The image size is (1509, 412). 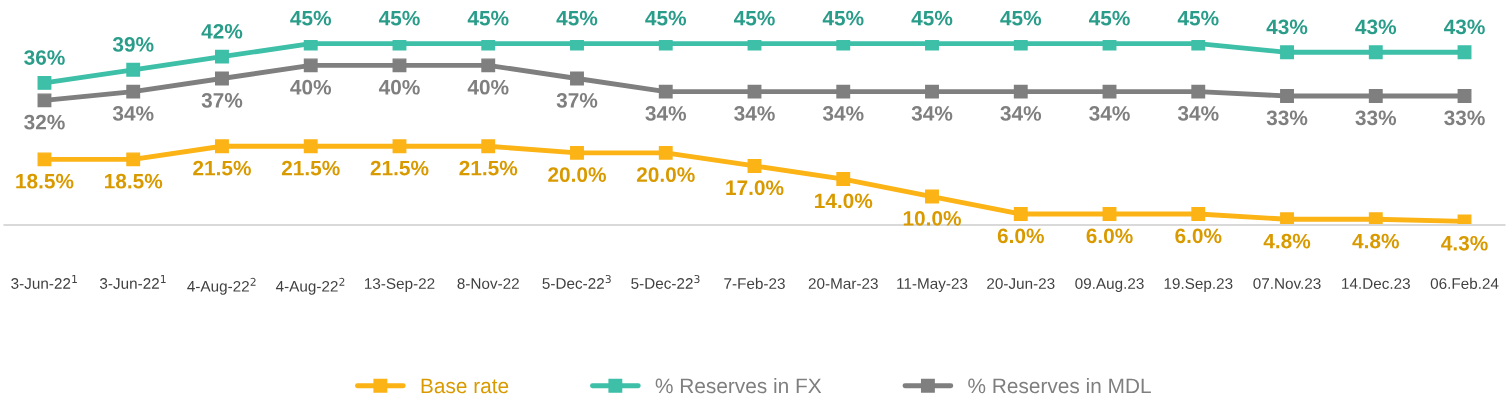 What do you see at coordinates (738, 385) in the screenshot?
I see `legend-label: % Reserves in FX` at bounding box center [738, 385].